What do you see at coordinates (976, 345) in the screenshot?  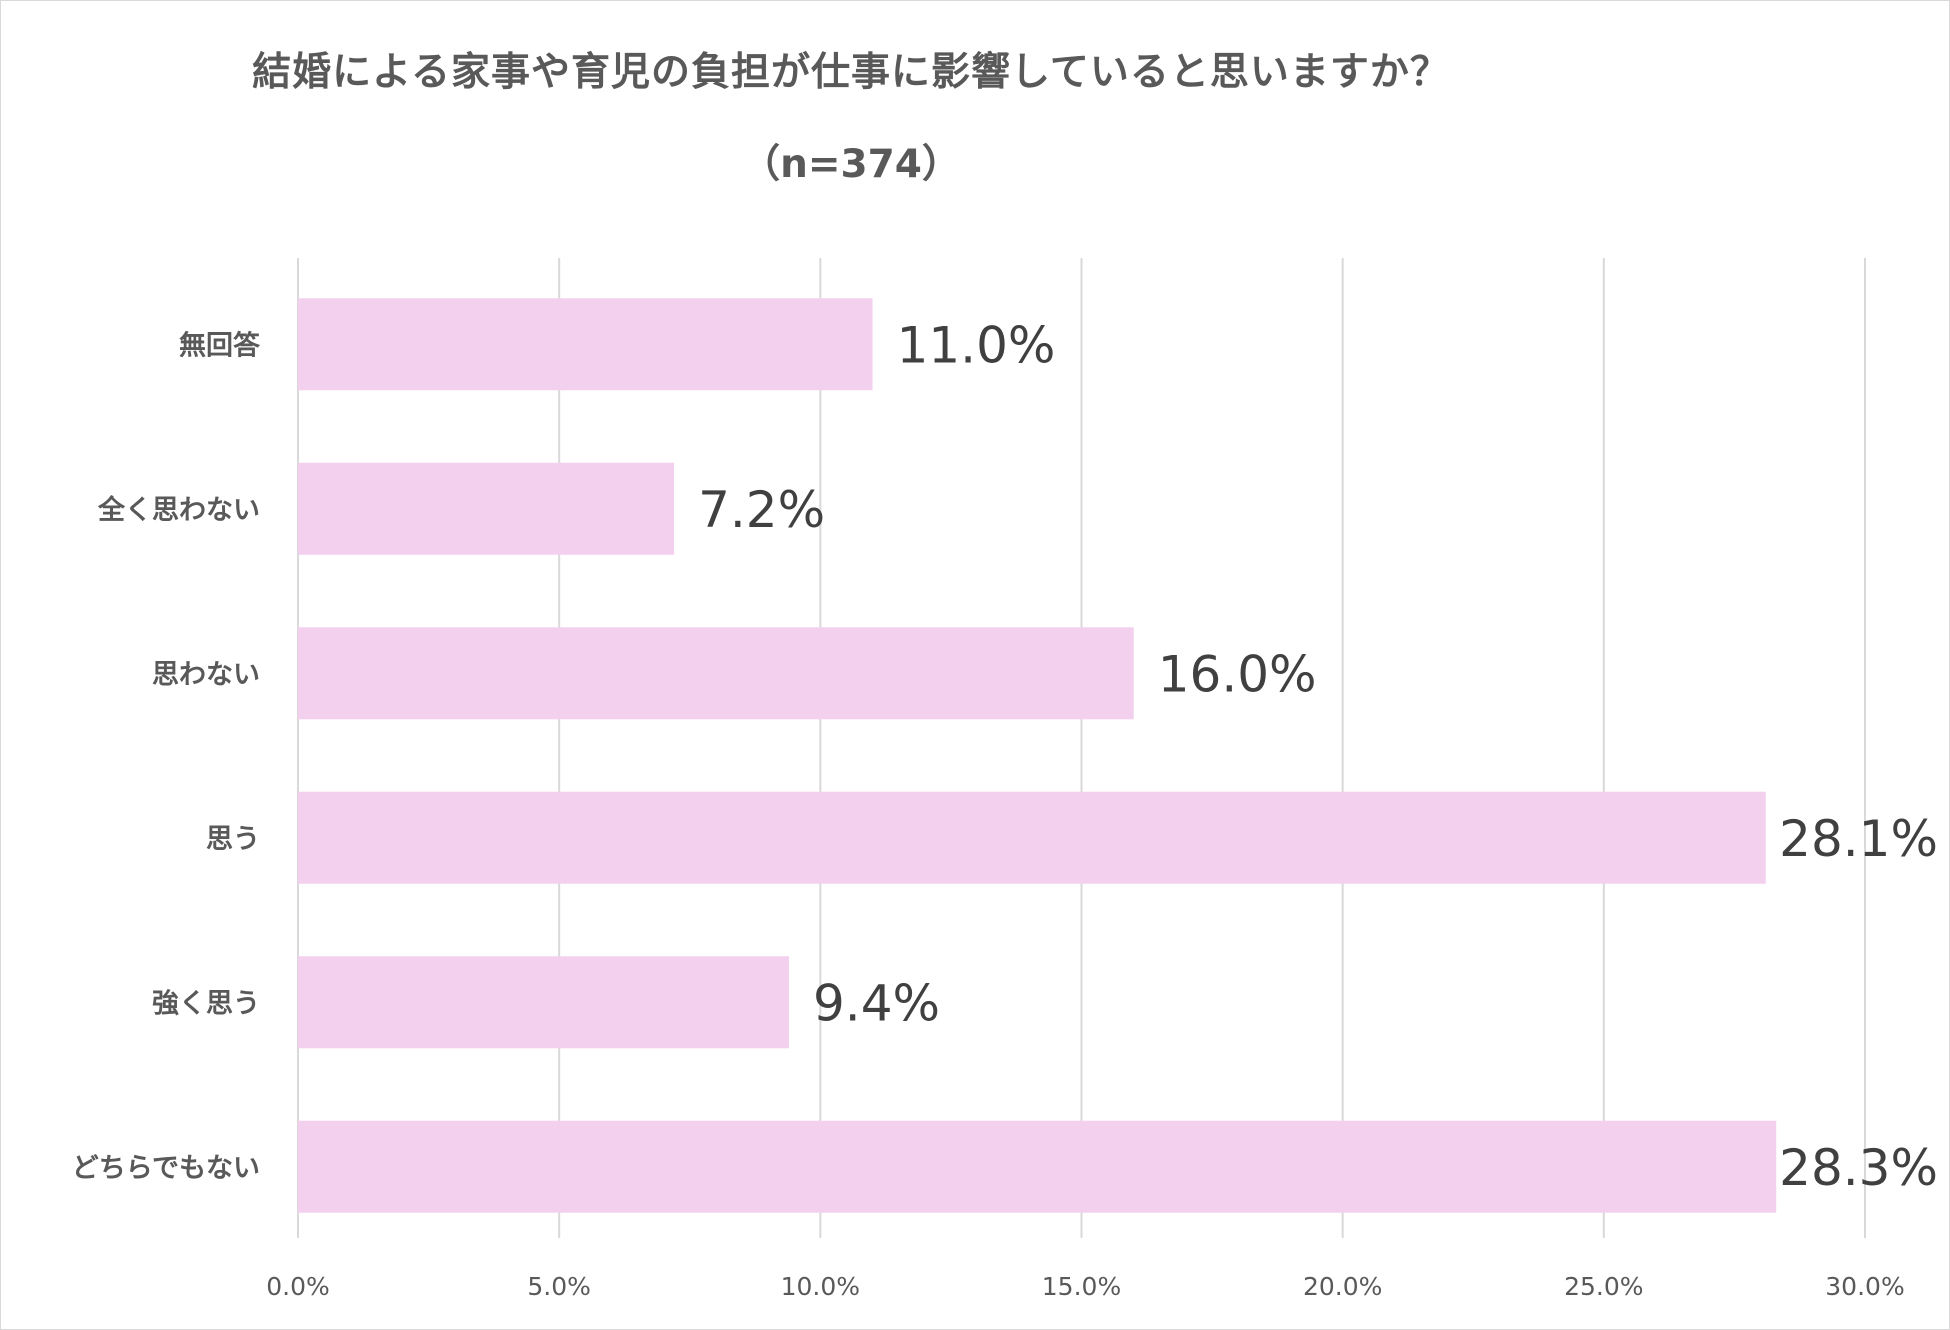 I see `data-label: 11.0%` at bounding box center [976, 345].